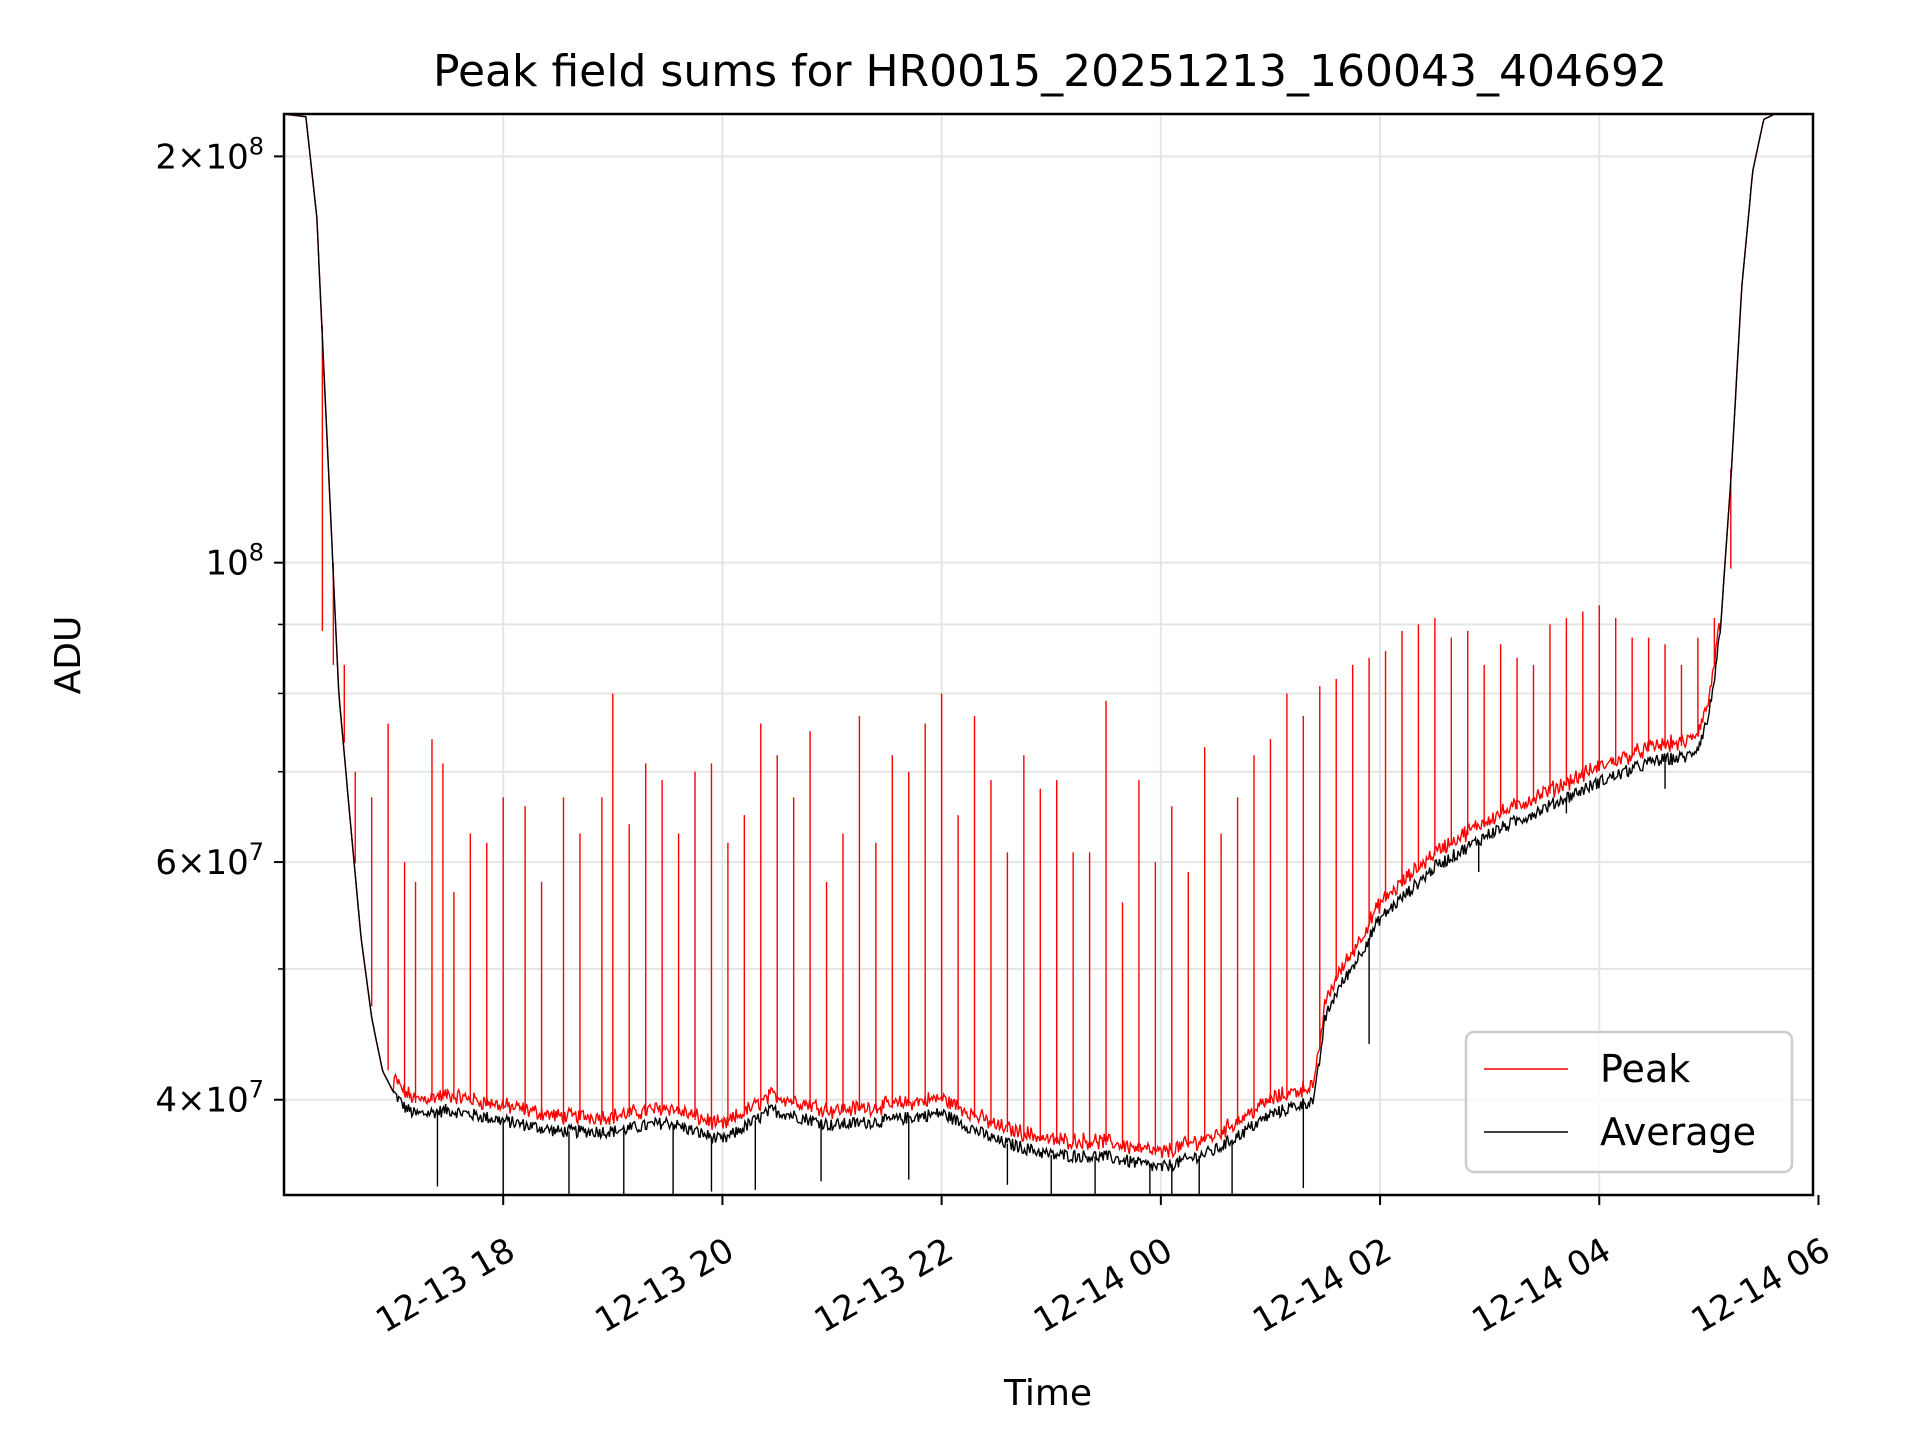 The width and height of the screenshot is (1920, 1440). What do you see at coordinates (209, 1098) in the screenshot?
I see `y-tick-label: 4×107` at bounding box center [209, 1098].